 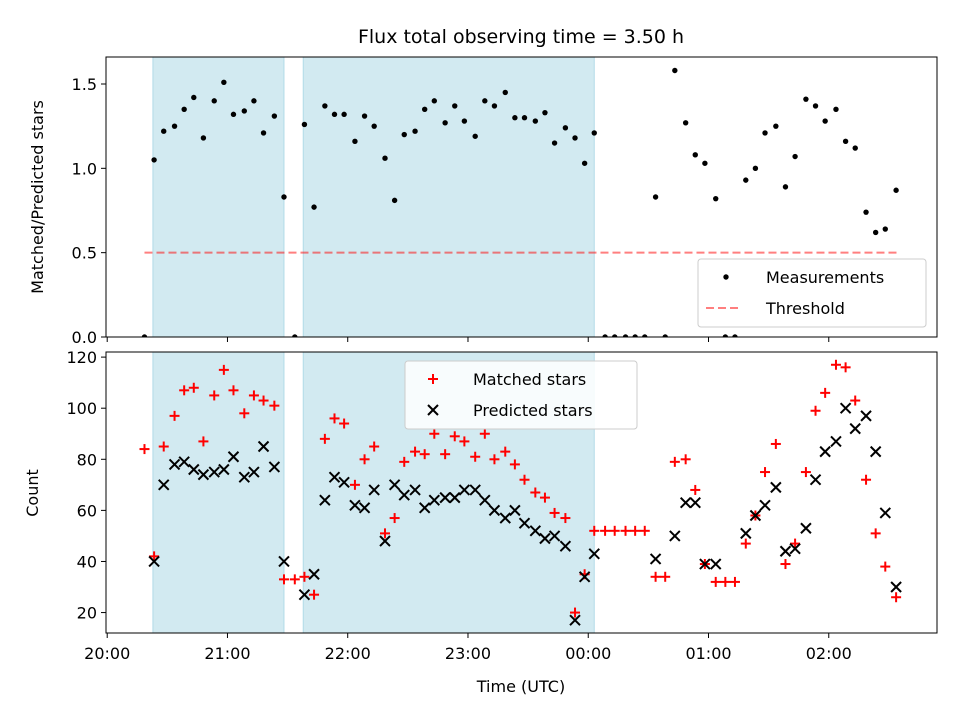 I want to click on legend-label: Matched stars, so click(x=529, y=379).